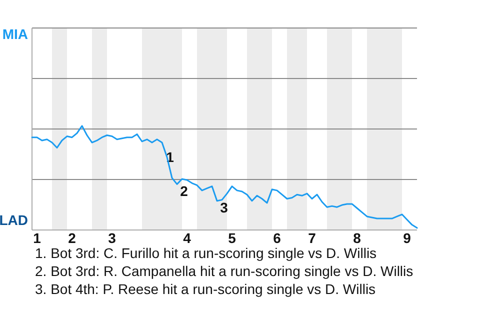  Describe the element at coordinates (72, 238) in the screenshot. I see `x-tick-label: 2` at that location.